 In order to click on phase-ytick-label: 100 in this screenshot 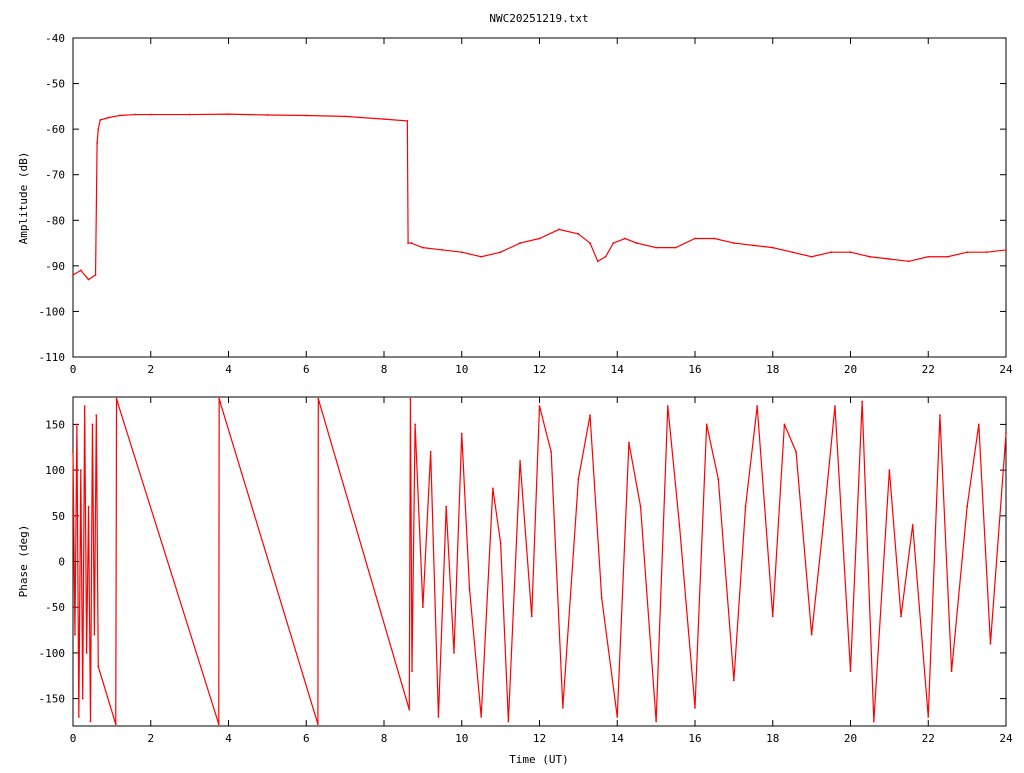, I will do `click(55, 470)`.